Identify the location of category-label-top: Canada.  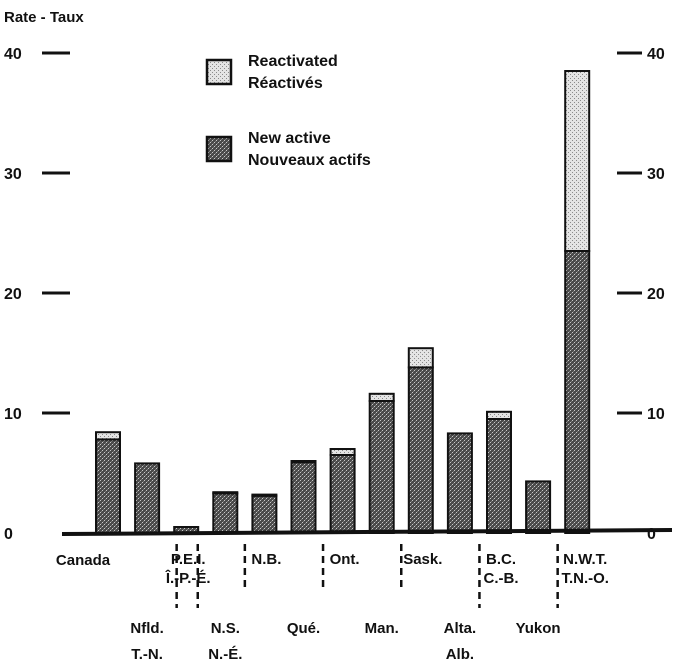
(83, 560).